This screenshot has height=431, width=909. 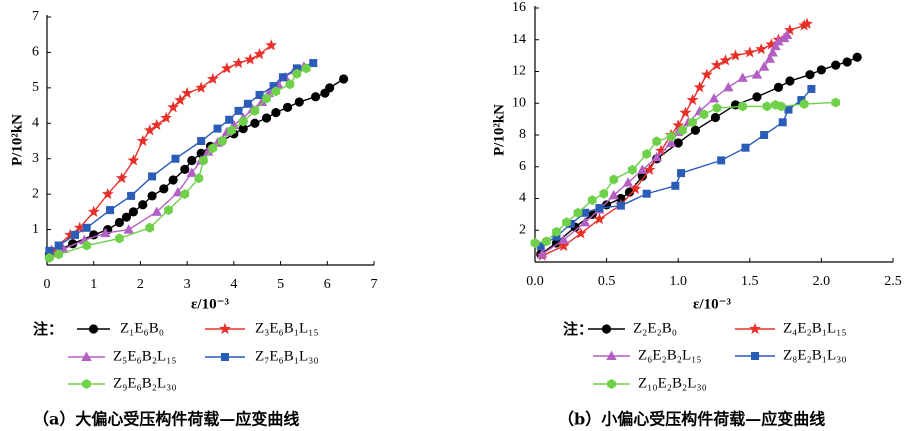 I want to click on chart-b-legend-entry-5: Z₁₀E₂B₂L₃₀, so click(x=650, y=383).